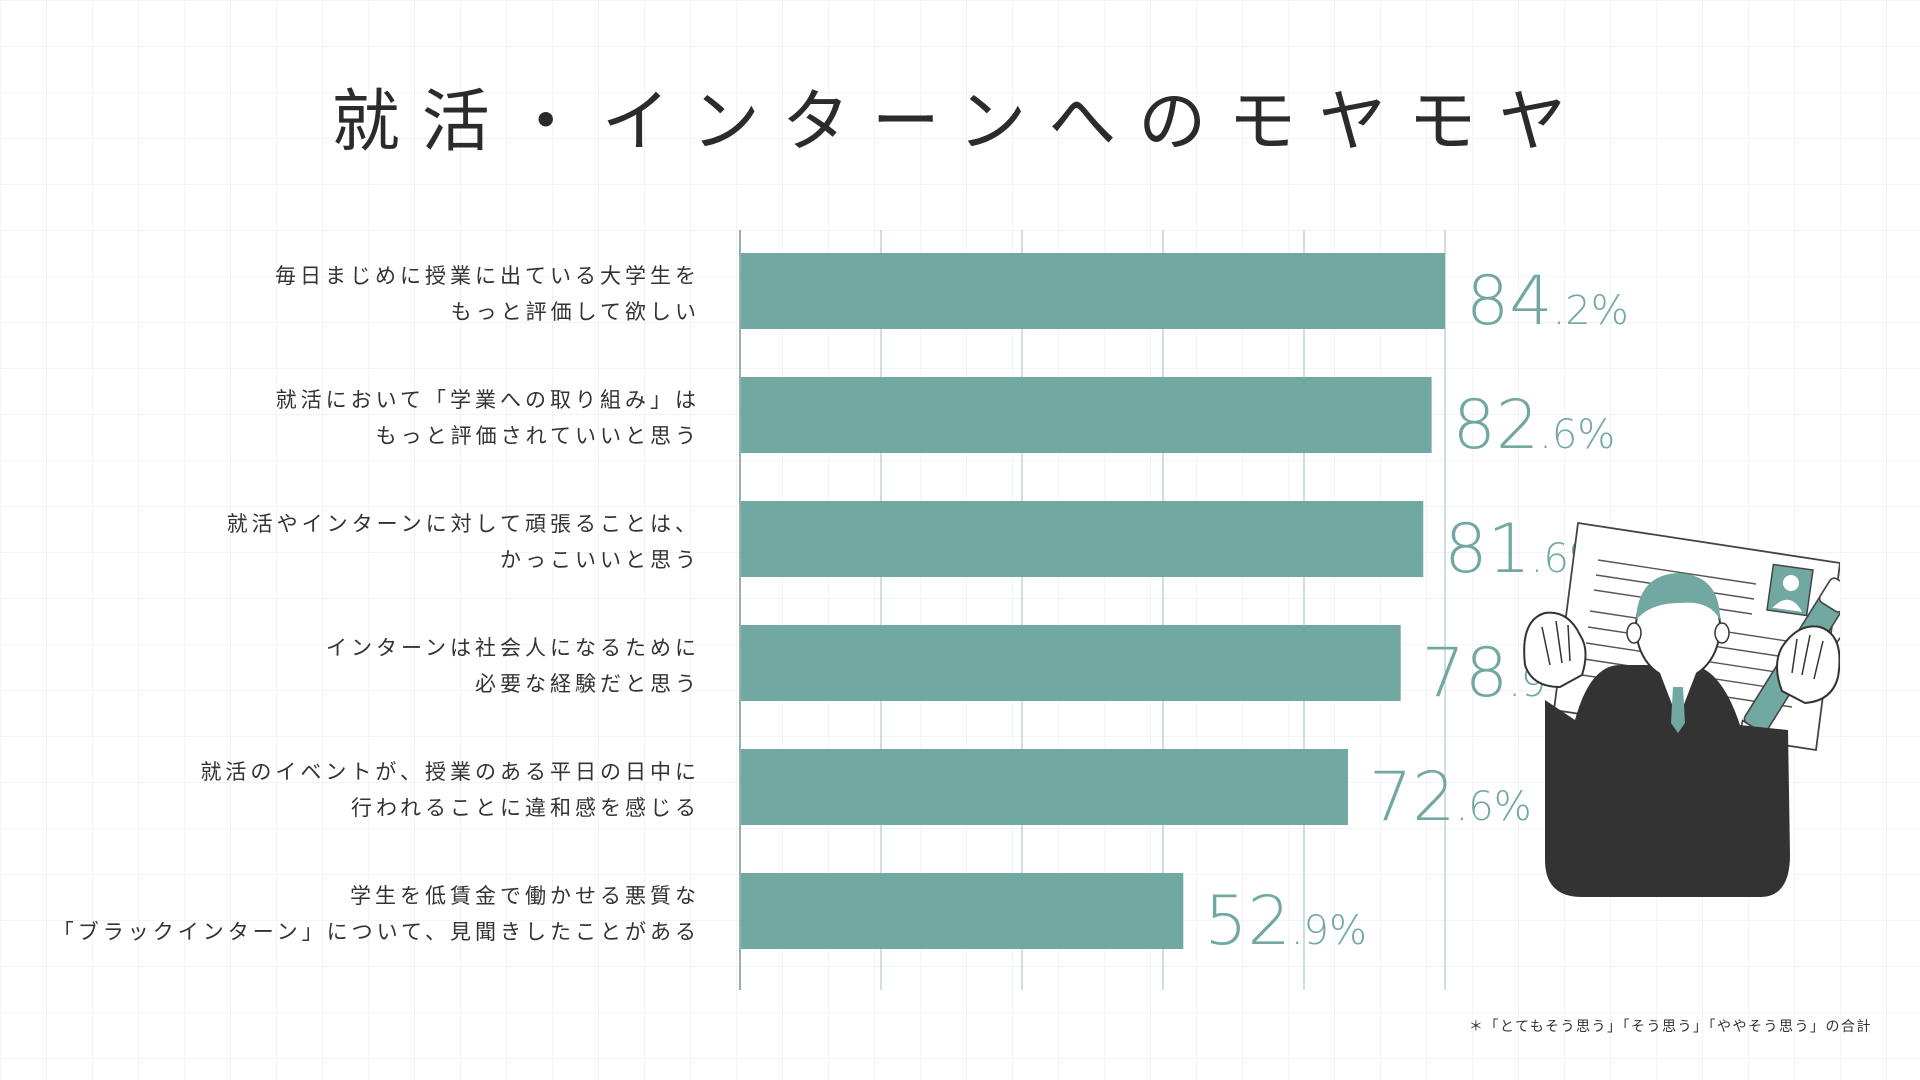 The height and width of the screenshot is (1080, 1920). I want to click on category-label: インターンは社会人になるために, so click(513, 648).